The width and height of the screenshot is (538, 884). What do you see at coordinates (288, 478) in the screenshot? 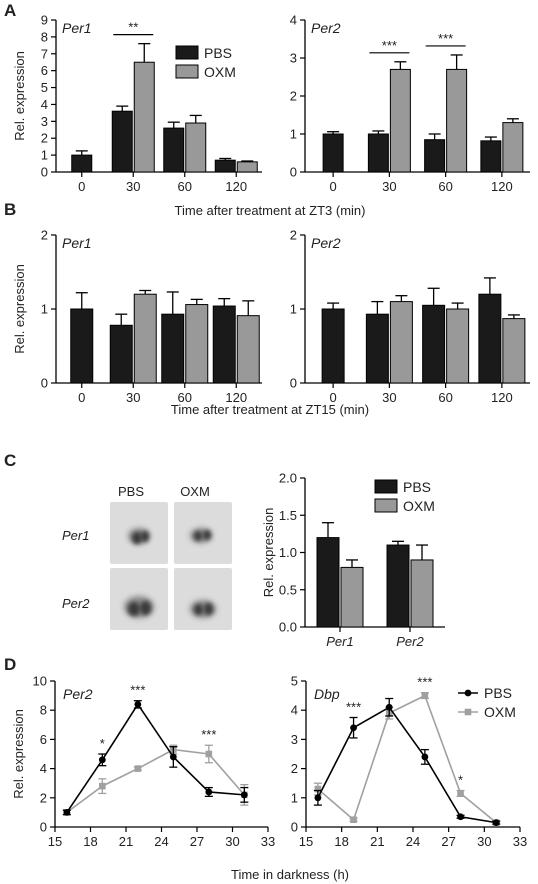
I see `c-y-tick-label: 2.0` at bounding box center [288, 478].